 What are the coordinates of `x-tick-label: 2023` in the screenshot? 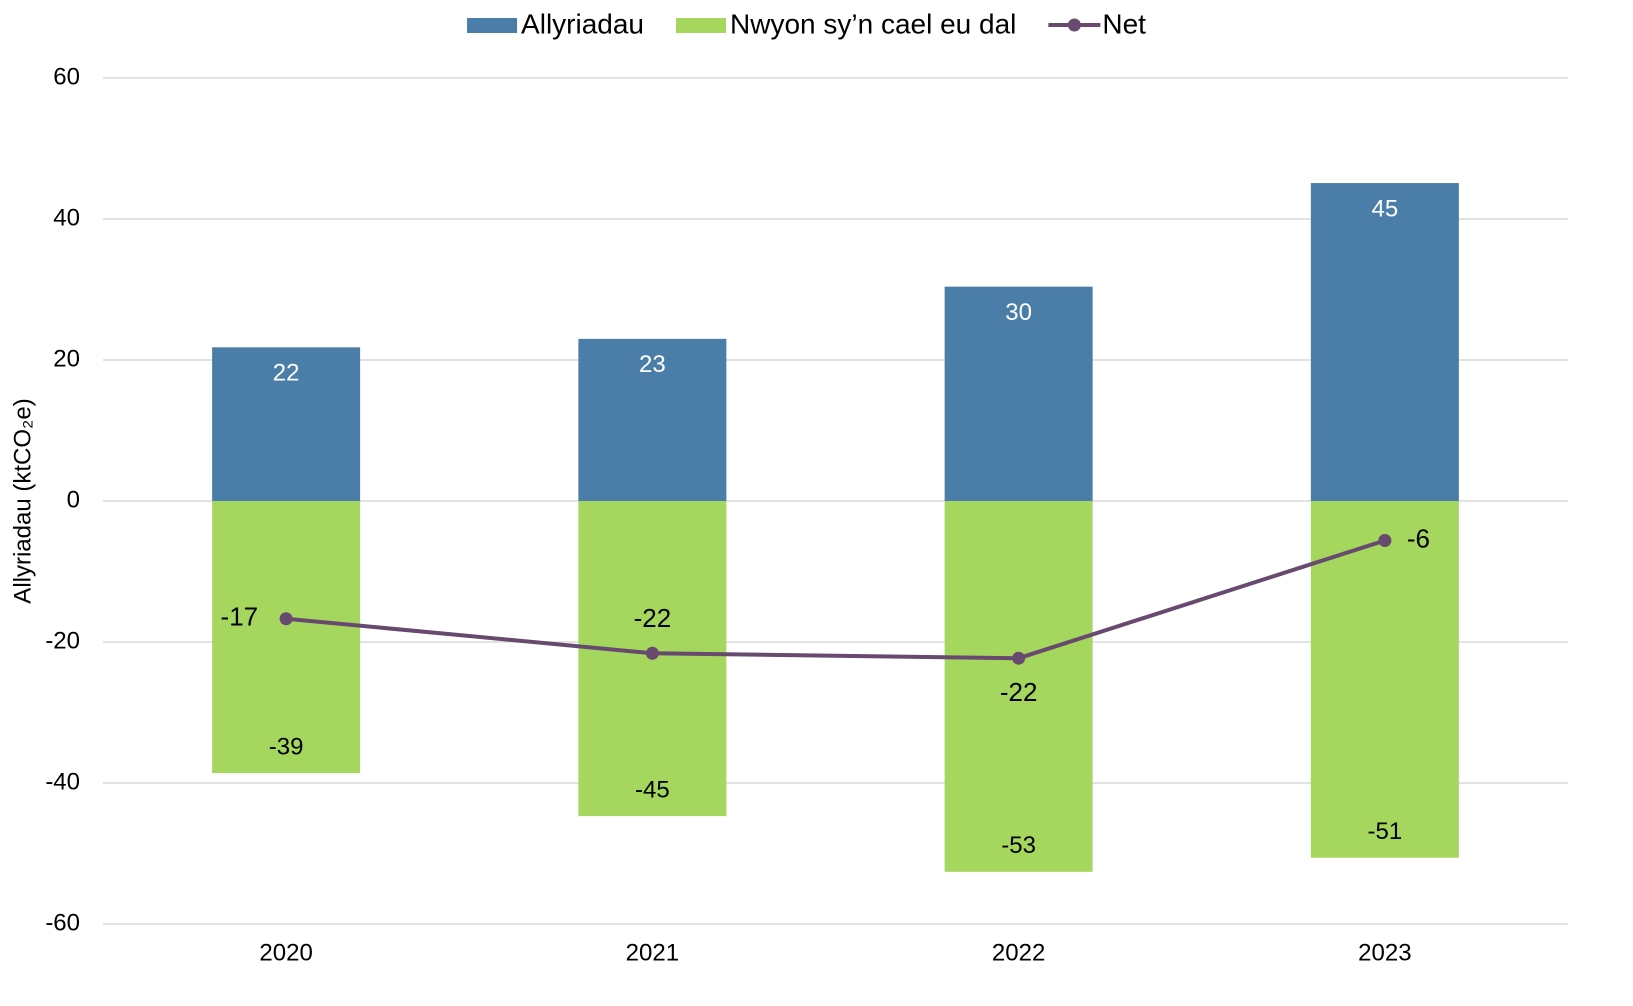 It's located at (1384, 952).